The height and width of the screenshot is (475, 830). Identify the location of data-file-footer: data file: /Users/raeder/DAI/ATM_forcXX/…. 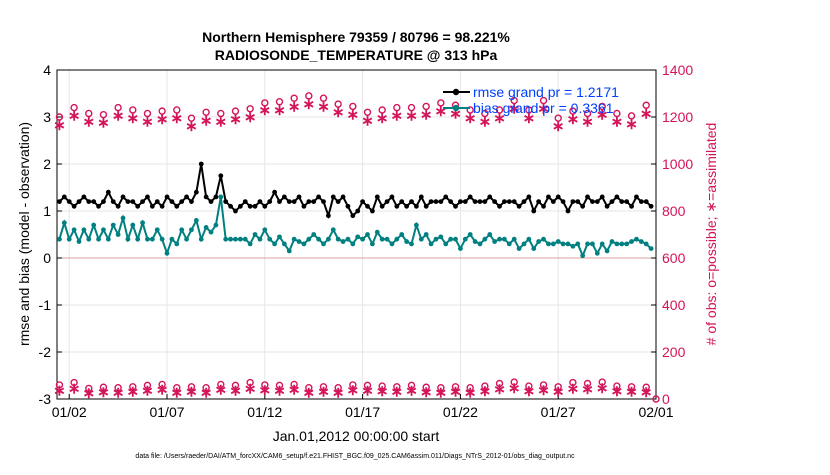
(355, 456).